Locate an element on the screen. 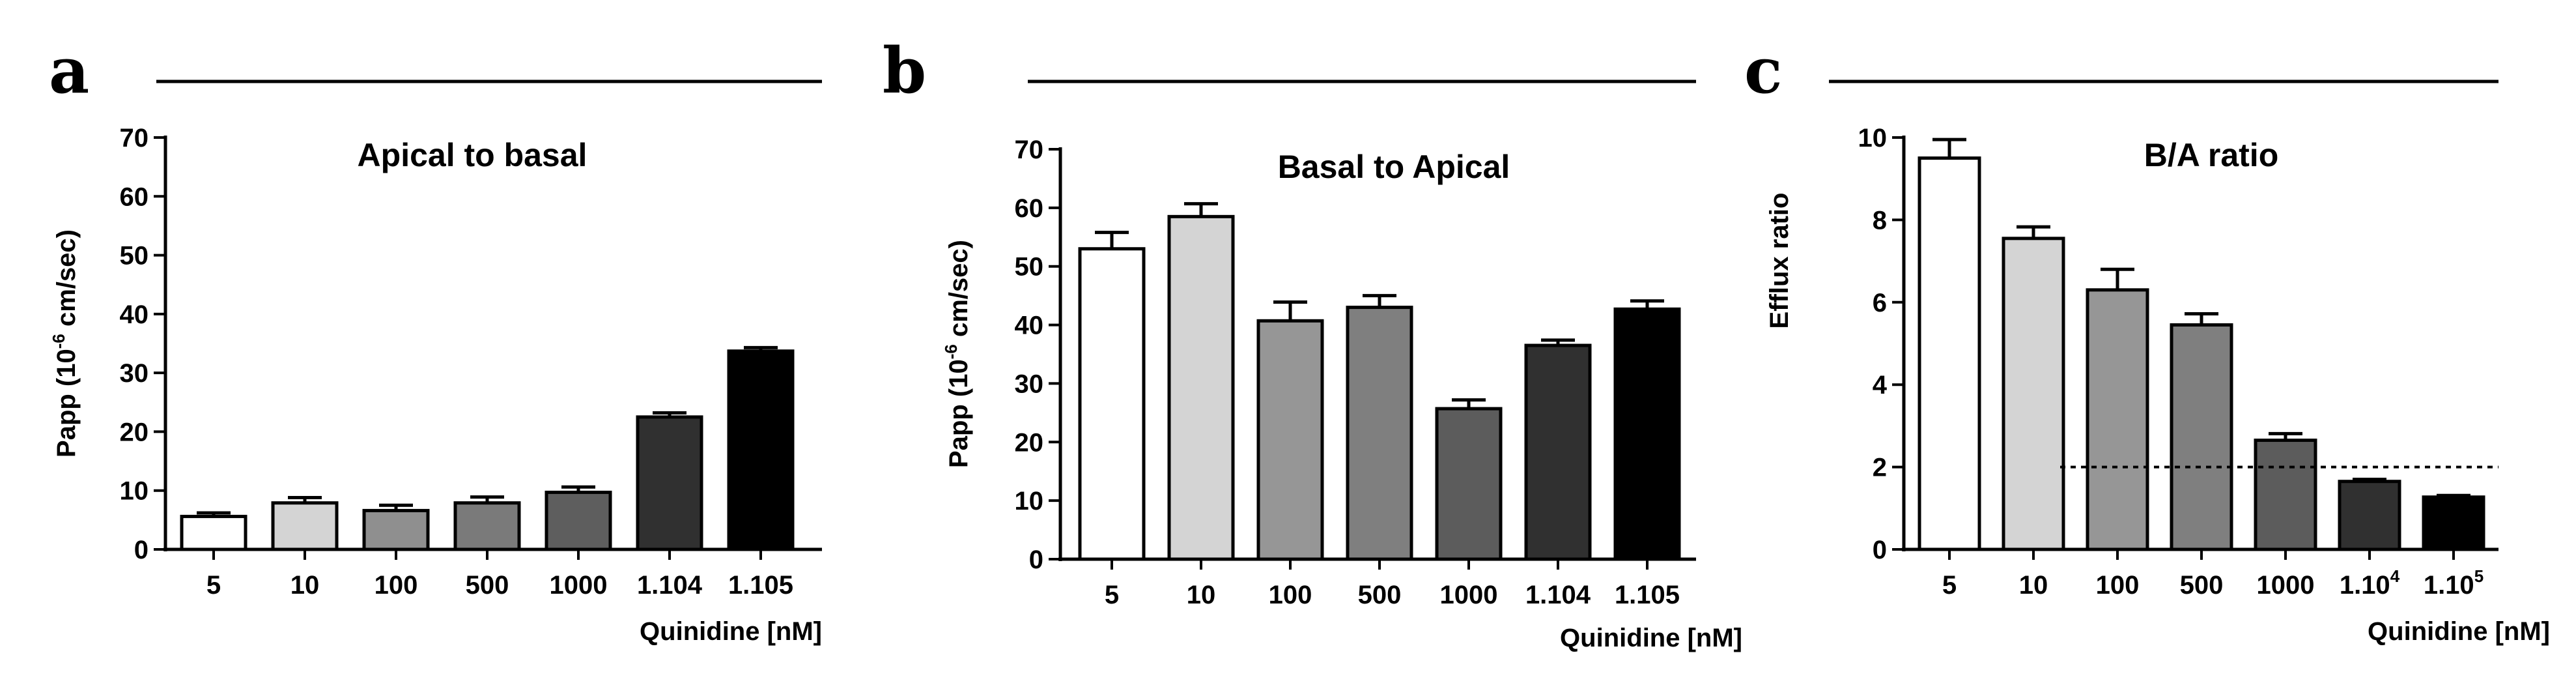 The image size is (2576, 683). y-tick-label: 4 is located at coordinates (1880, 385).